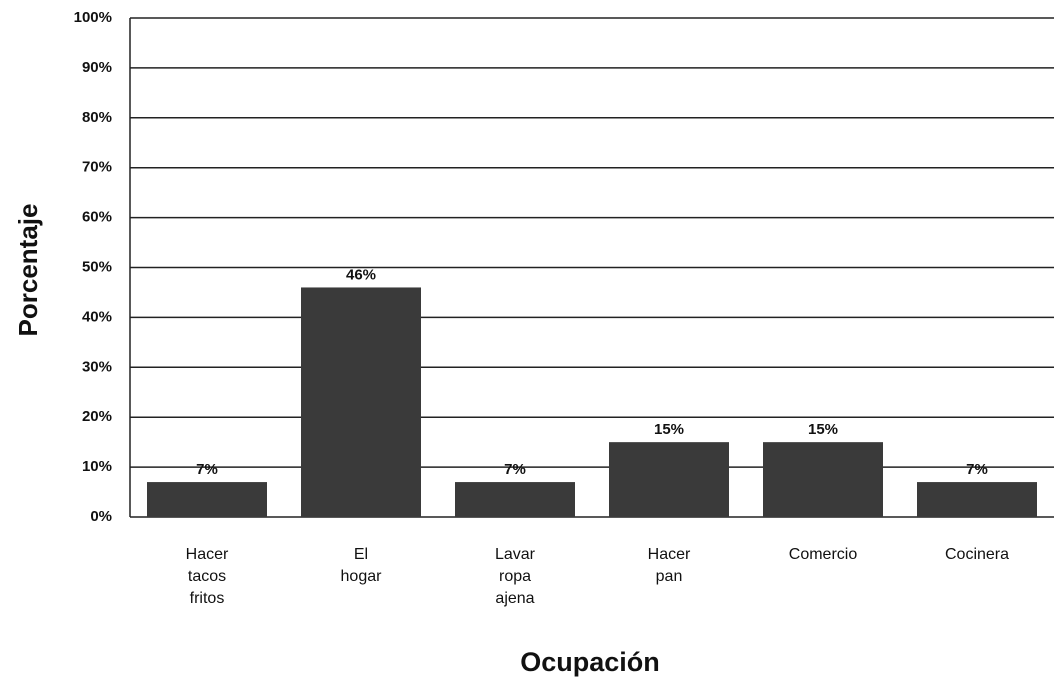 The height and width of the screenshot is (685, 1055). What do you see at coordinates (977, 554) in the screenshot?
I see `x-tick-label: Cocinera` at bounding box center [977, 554].